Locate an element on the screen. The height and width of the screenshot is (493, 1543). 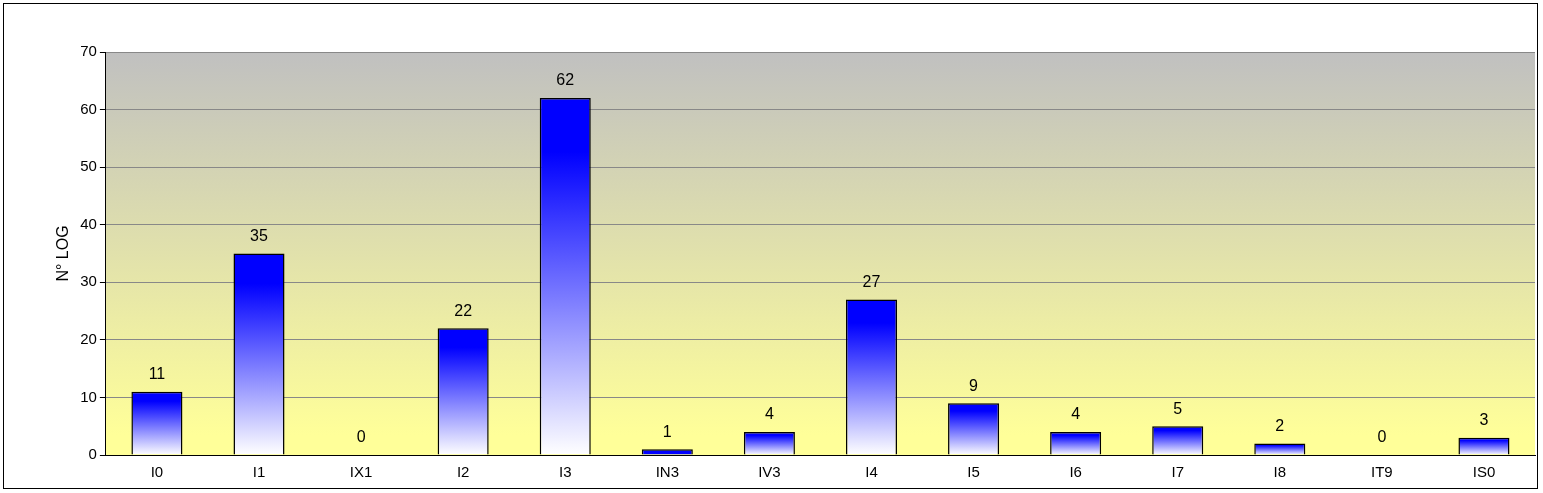
x-tick-label: IS0 is located at coordinates (1484, 472).